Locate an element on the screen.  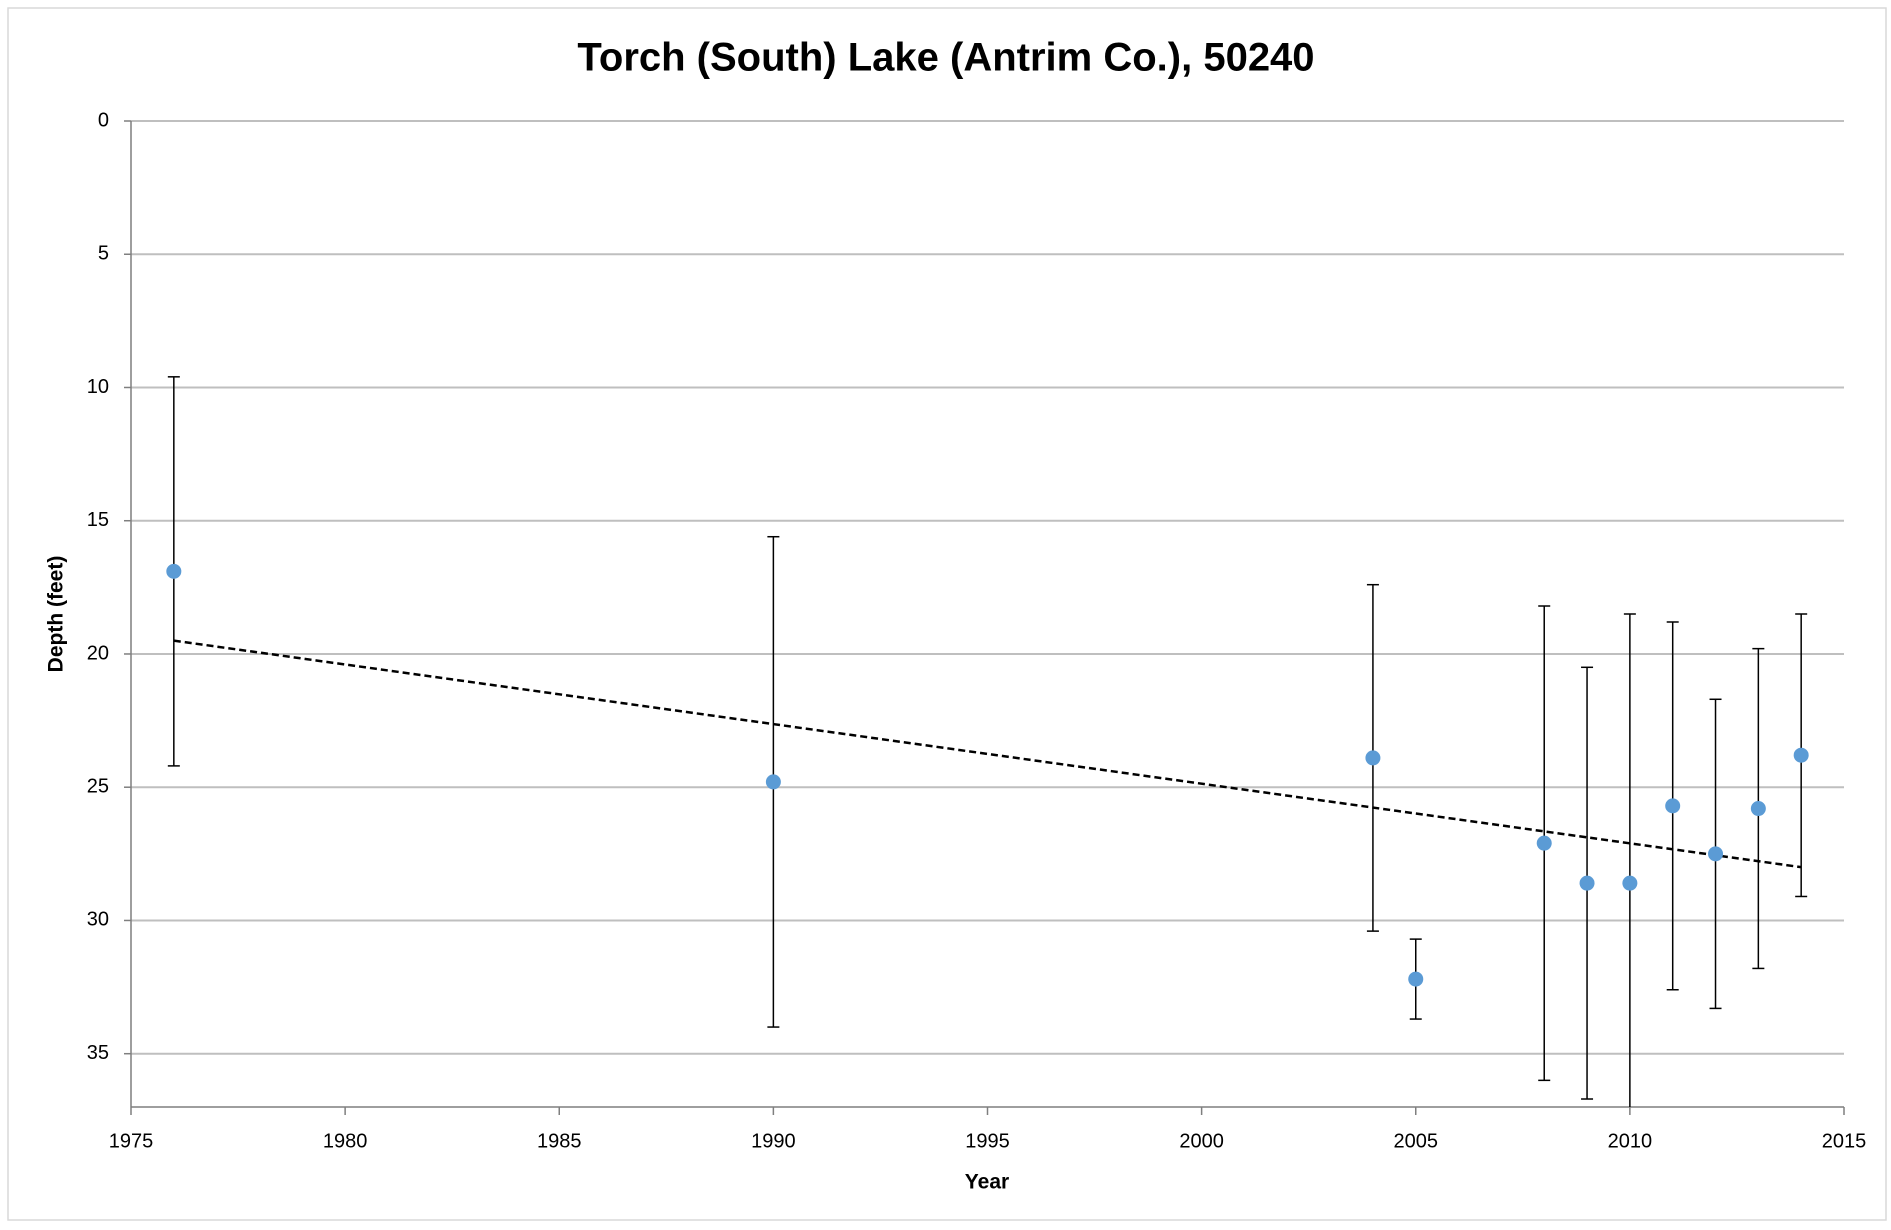
x-tick-label: 1995 is located at coordinates (987, 1141).